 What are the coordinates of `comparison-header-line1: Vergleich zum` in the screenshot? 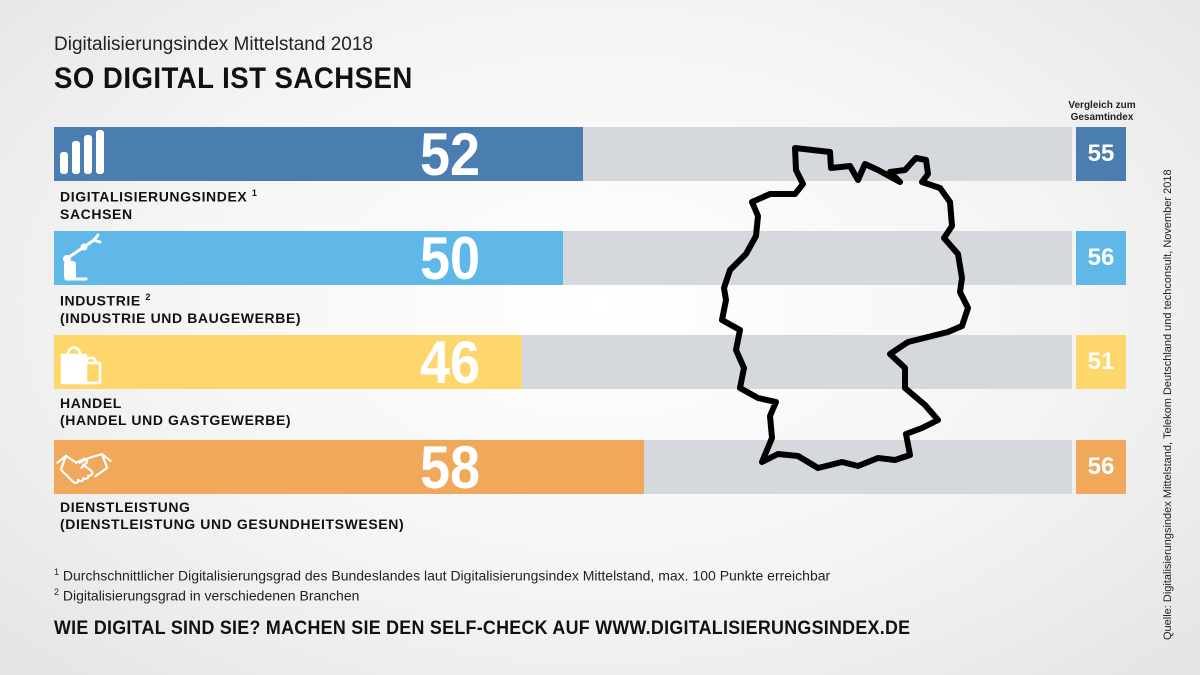 It's located at (1102, 105).